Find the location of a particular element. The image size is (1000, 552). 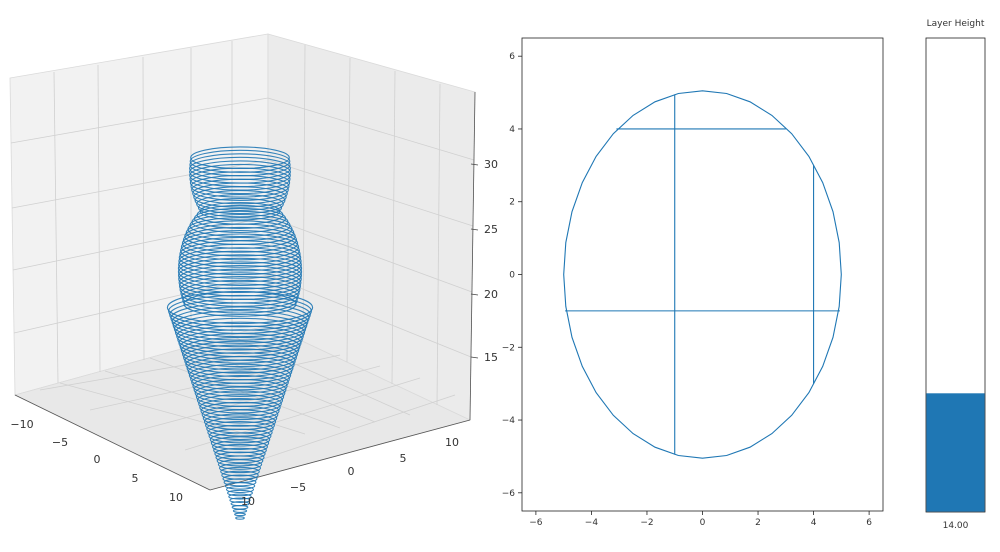

3d-layer-rings is located at coordinates (240, 333).